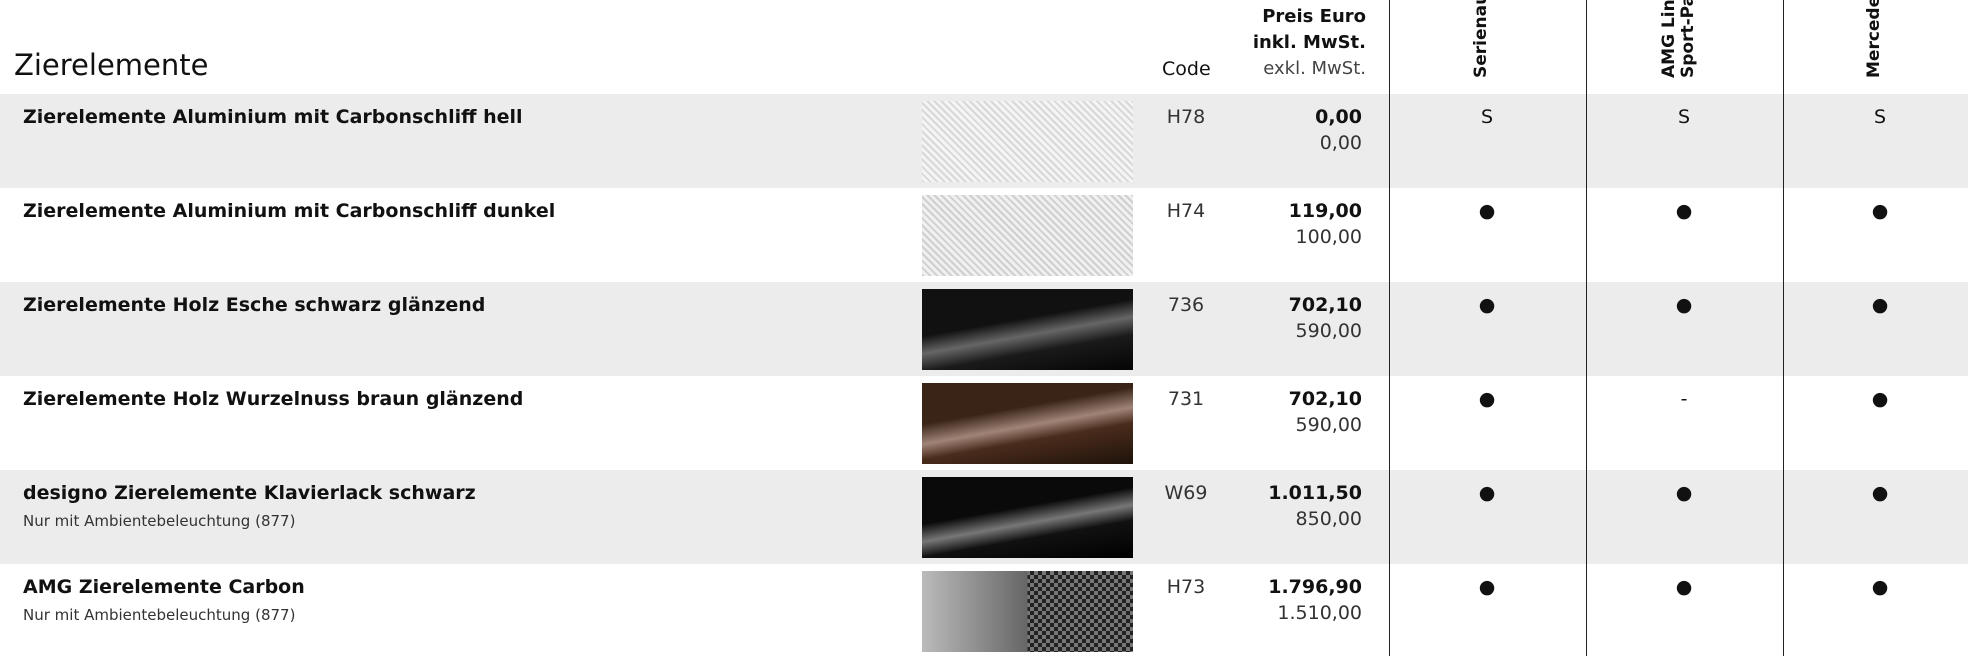  Describe the element at coordinates (1186, 587) in the screenshot. I see `item-code: H73` at that location.